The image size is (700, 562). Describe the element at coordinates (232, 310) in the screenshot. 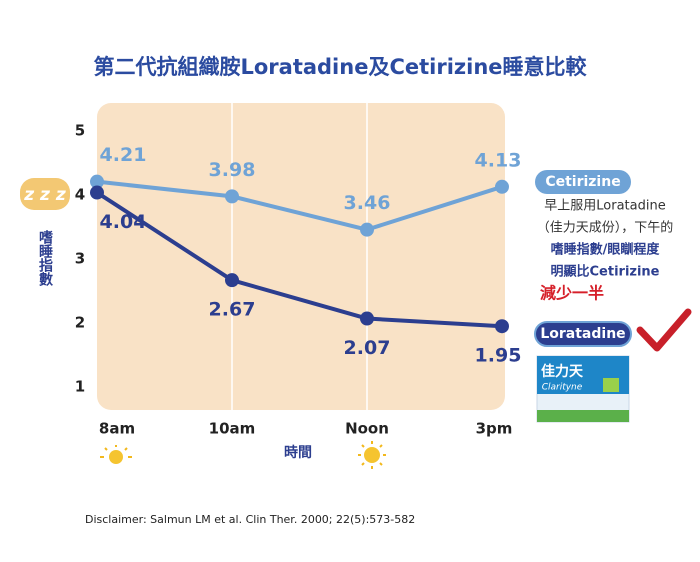

I see `data-label: 2.67` at that location.